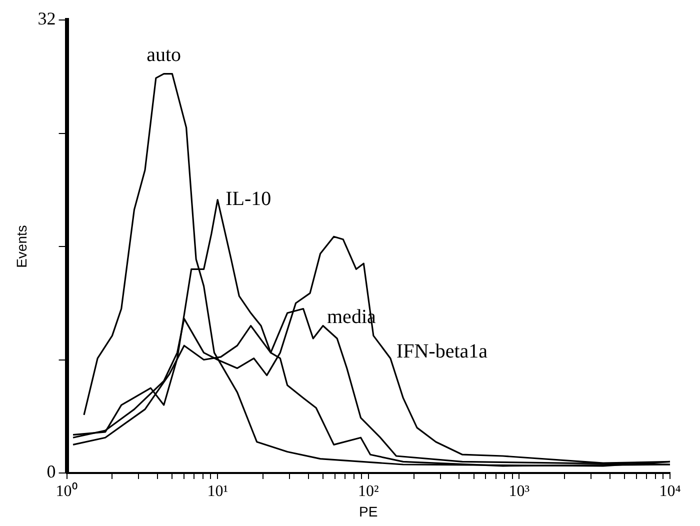  I want to click on series-label: IFN-beta1a, so click(442, 351).